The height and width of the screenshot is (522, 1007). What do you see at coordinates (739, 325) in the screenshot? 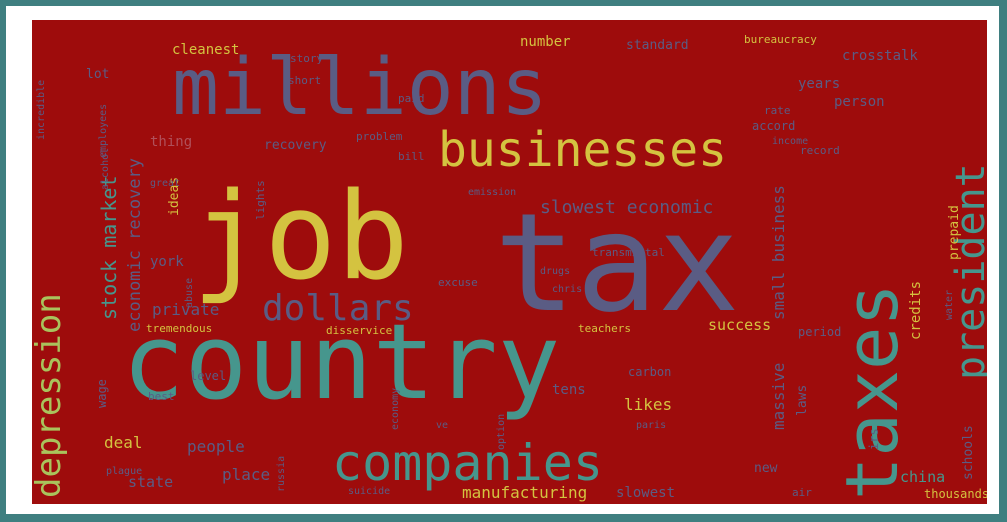
I see `word-success: success` at bounding box center [739, 325].